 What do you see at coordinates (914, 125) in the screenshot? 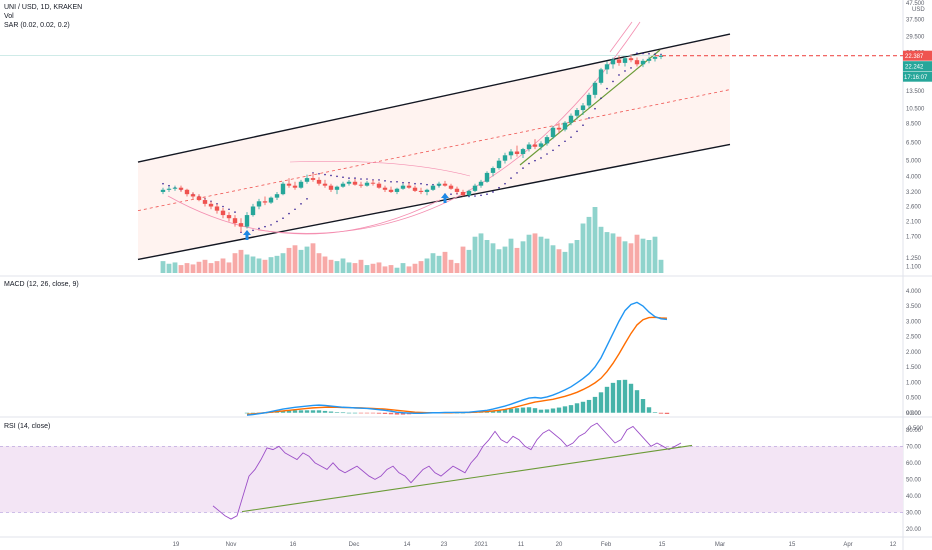
I see `price-tick-label: 8.500` at bounding box center [914, 125].